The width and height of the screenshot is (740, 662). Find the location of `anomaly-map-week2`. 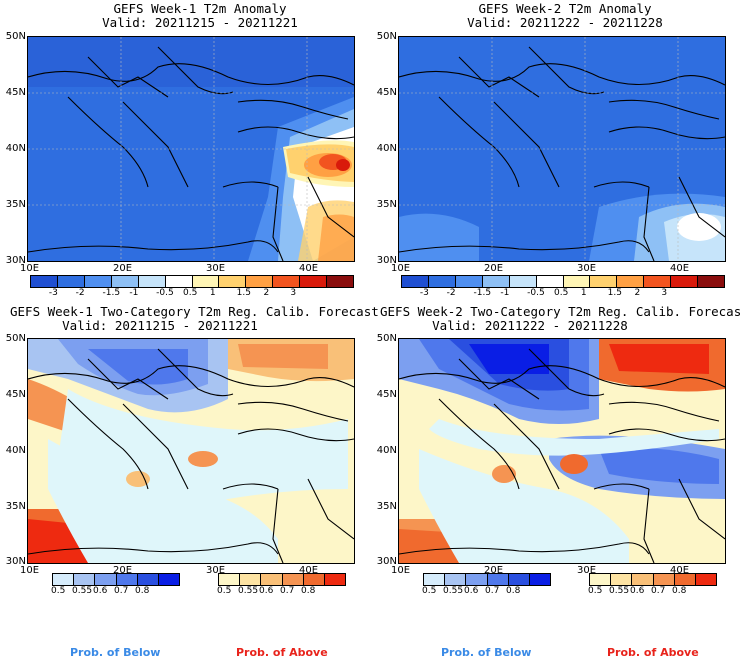

anomaly-map-week2 is located at coordinates (562, 149).